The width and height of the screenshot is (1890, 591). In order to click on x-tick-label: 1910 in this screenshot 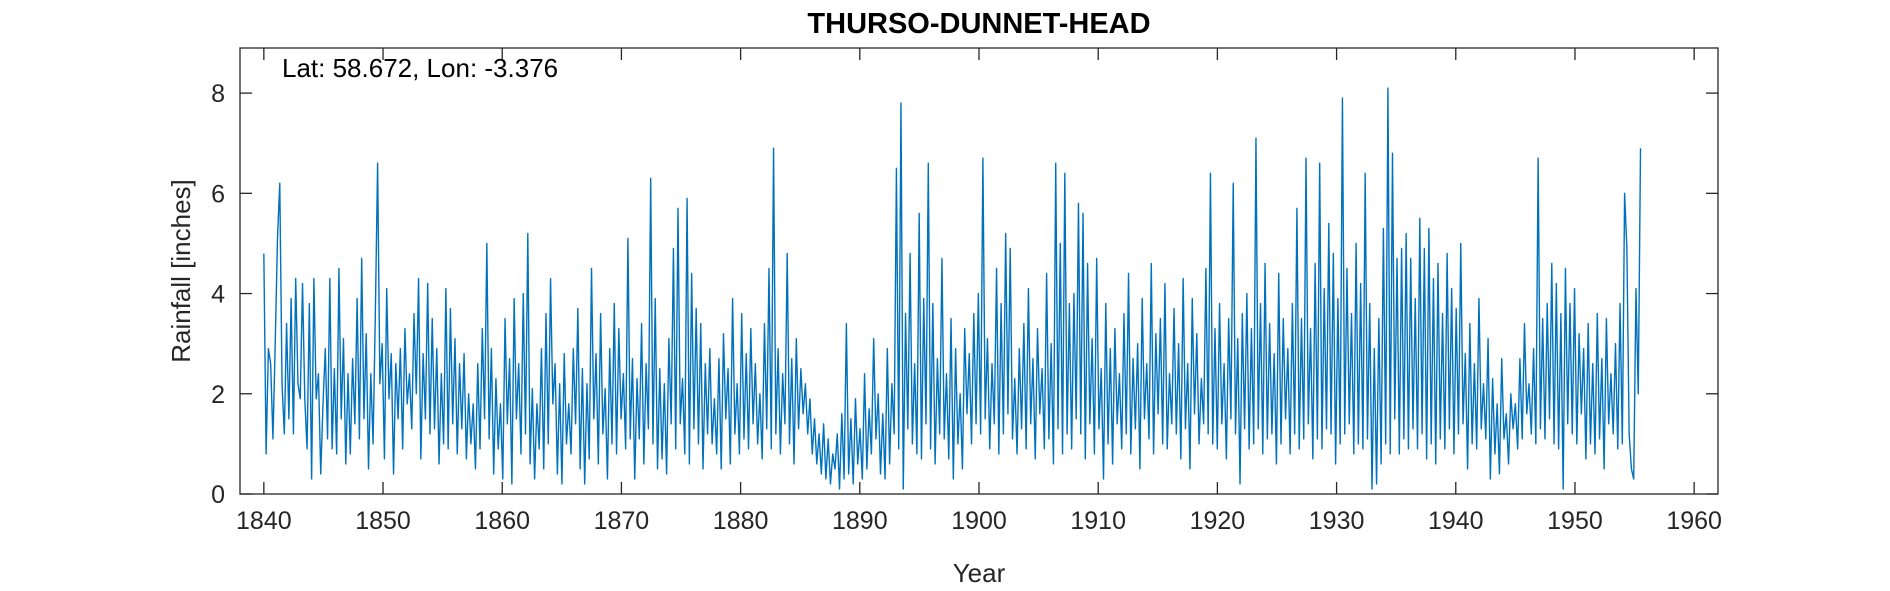, I will do `click(1098, 521)`.